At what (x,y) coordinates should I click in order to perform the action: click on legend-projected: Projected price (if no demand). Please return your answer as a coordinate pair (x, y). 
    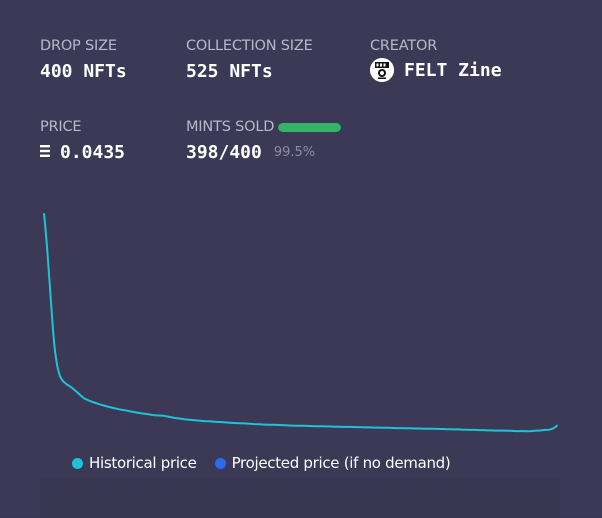
    Looking at the image, I should click on (332, 463).